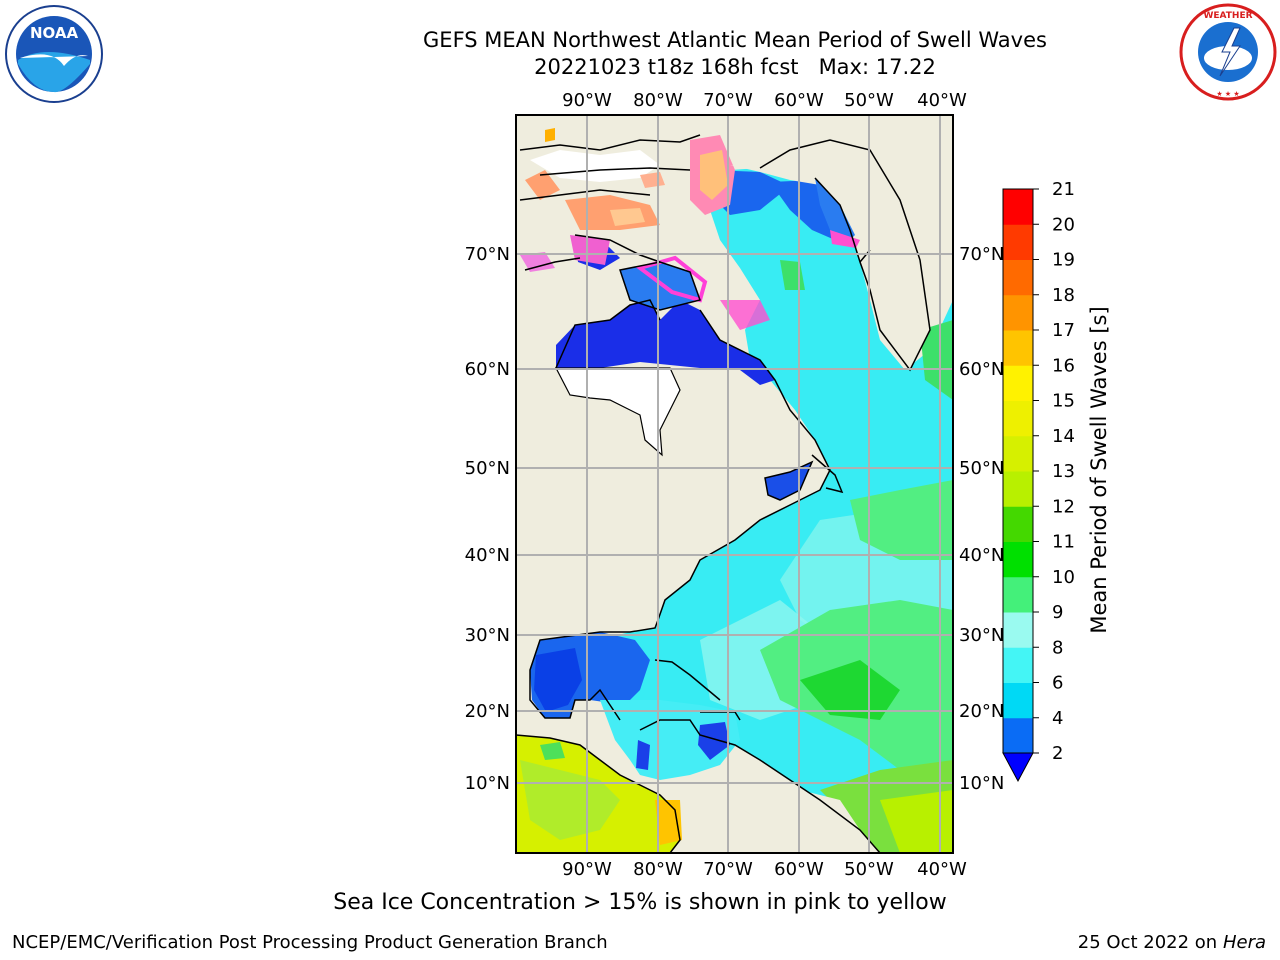 The height and width of the screenshot is (960, 1280). I want to click on lon-labels-top: 90°W 80°W 70°W 60°W 50°W 40°W, so click(764, 100).